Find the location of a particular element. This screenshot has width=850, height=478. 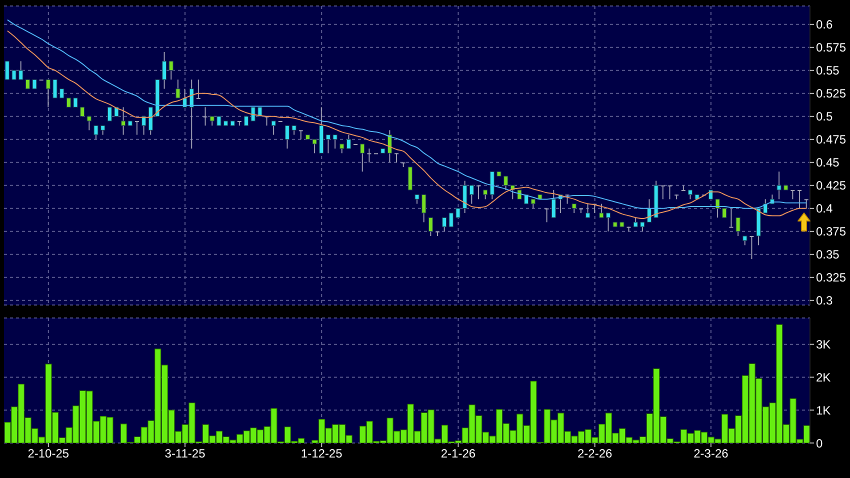

x-tick-label: 1-12-25 is located at coordinates (321, 453).